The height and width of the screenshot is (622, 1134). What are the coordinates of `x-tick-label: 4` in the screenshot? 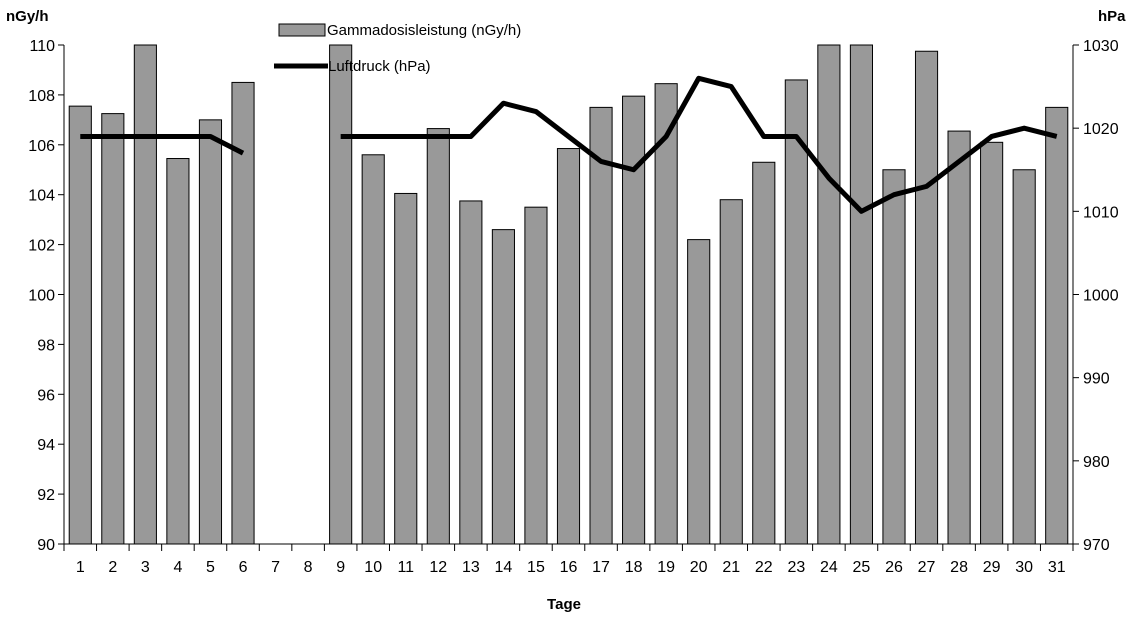 It's located at (177, 567).